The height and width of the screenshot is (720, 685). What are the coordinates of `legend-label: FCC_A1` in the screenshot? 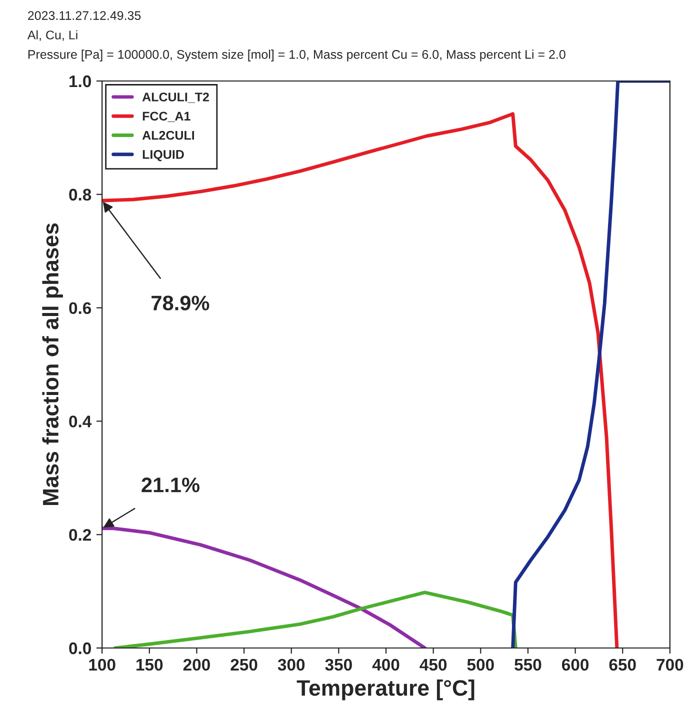 It's located at (166, 117).